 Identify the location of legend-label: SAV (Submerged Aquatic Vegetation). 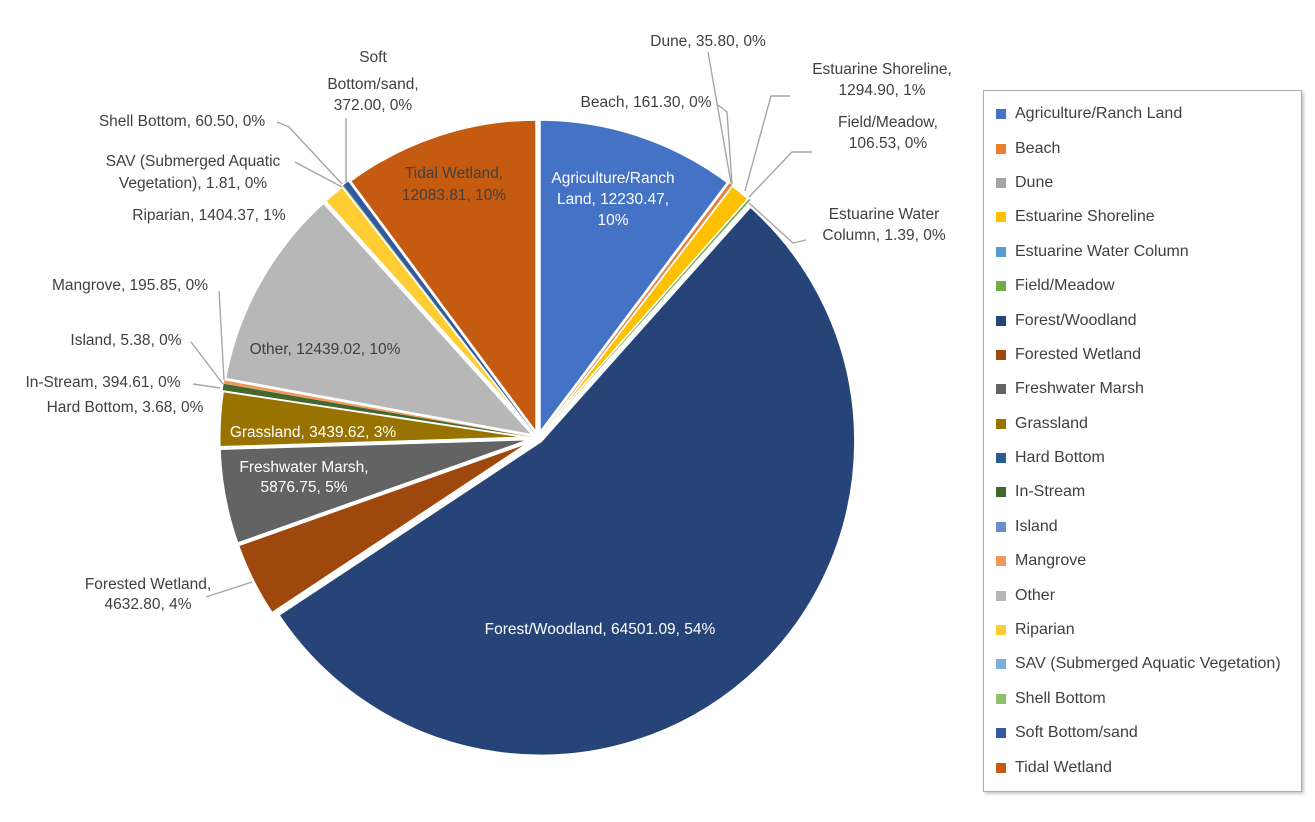
(1148, 664).